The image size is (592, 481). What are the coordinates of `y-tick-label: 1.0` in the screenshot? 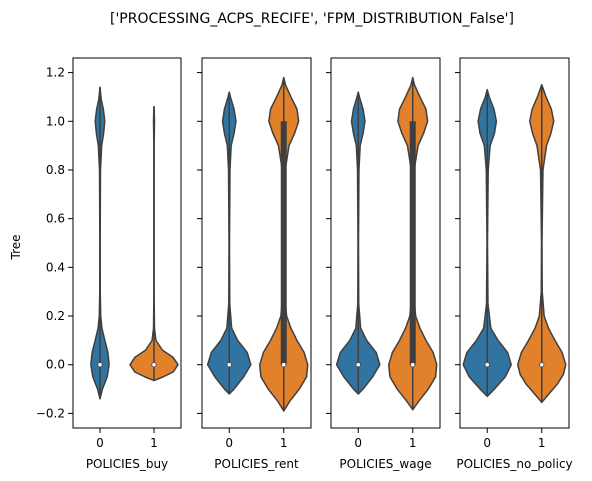 It's located at (55, 121).